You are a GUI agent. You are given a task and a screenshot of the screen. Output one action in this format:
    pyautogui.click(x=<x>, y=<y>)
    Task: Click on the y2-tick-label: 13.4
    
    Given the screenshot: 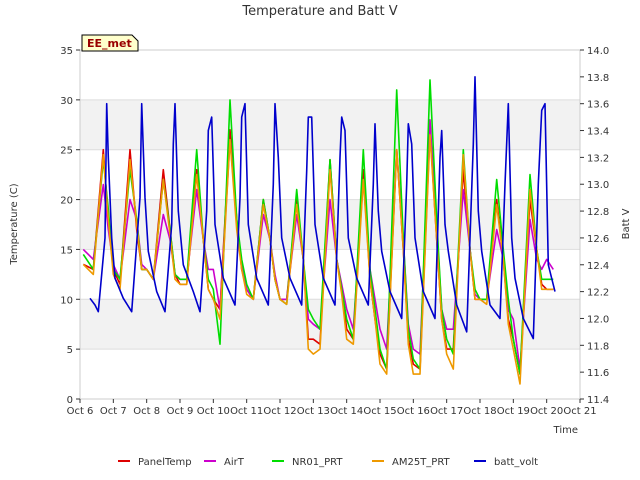 What is the action you would take?
    pyautogui.click(x=598, y=132)
    